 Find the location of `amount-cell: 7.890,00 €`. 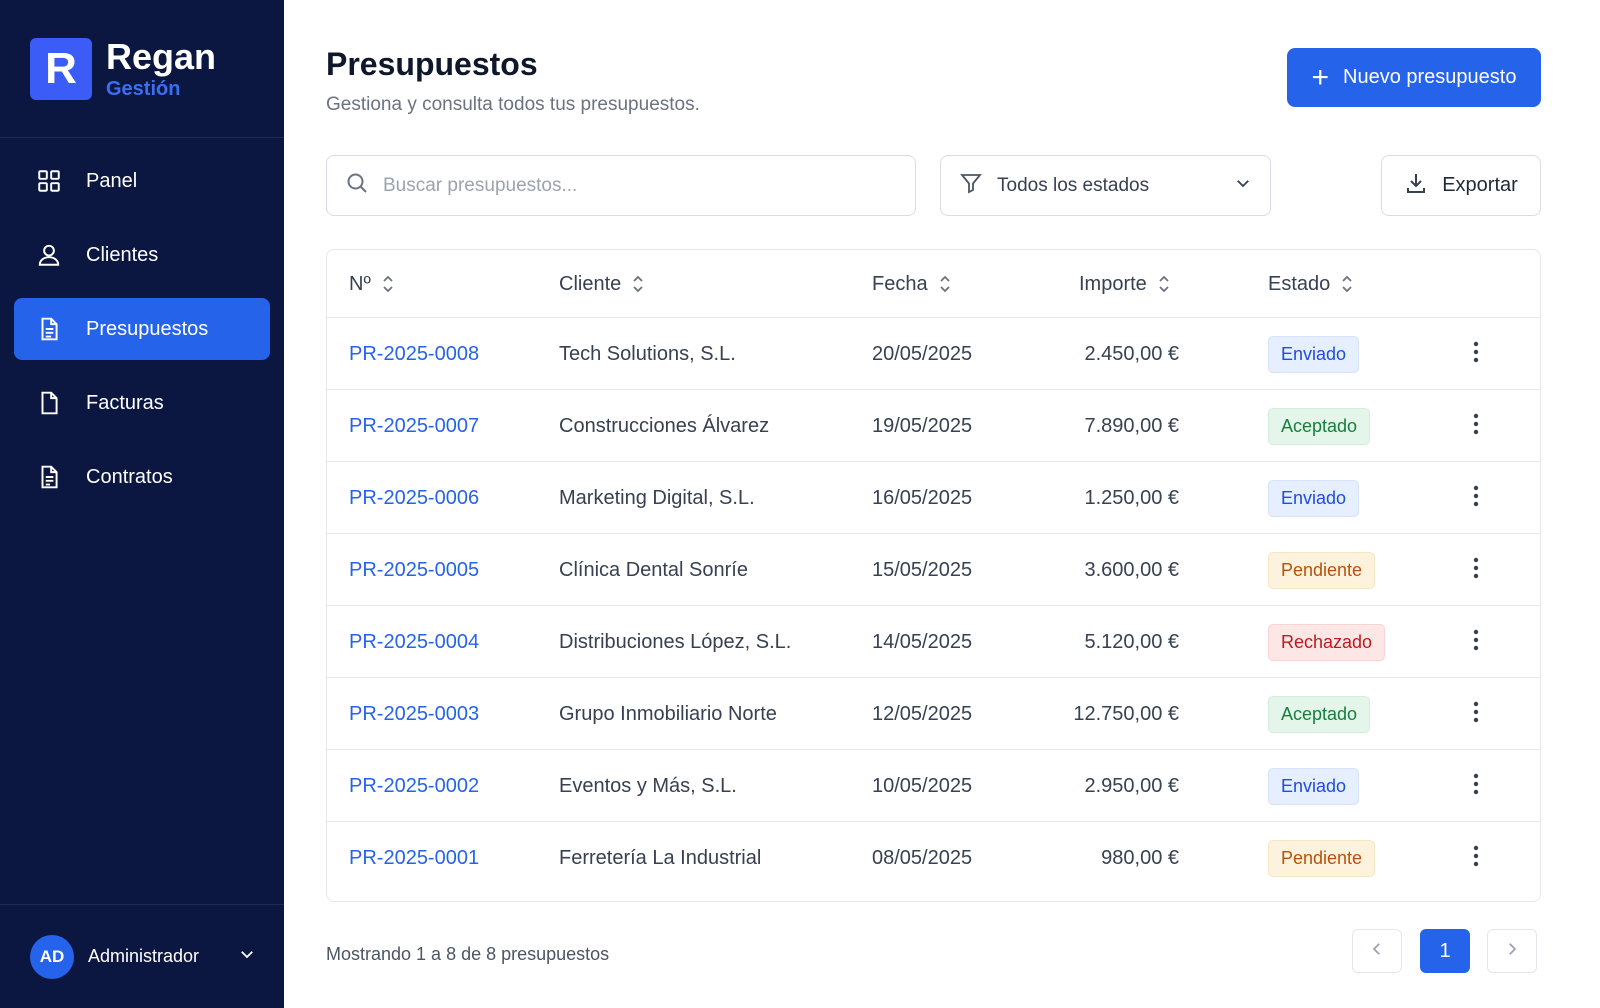

amount-cell: 7.890,00 € is located at coordinates (1131, 425).